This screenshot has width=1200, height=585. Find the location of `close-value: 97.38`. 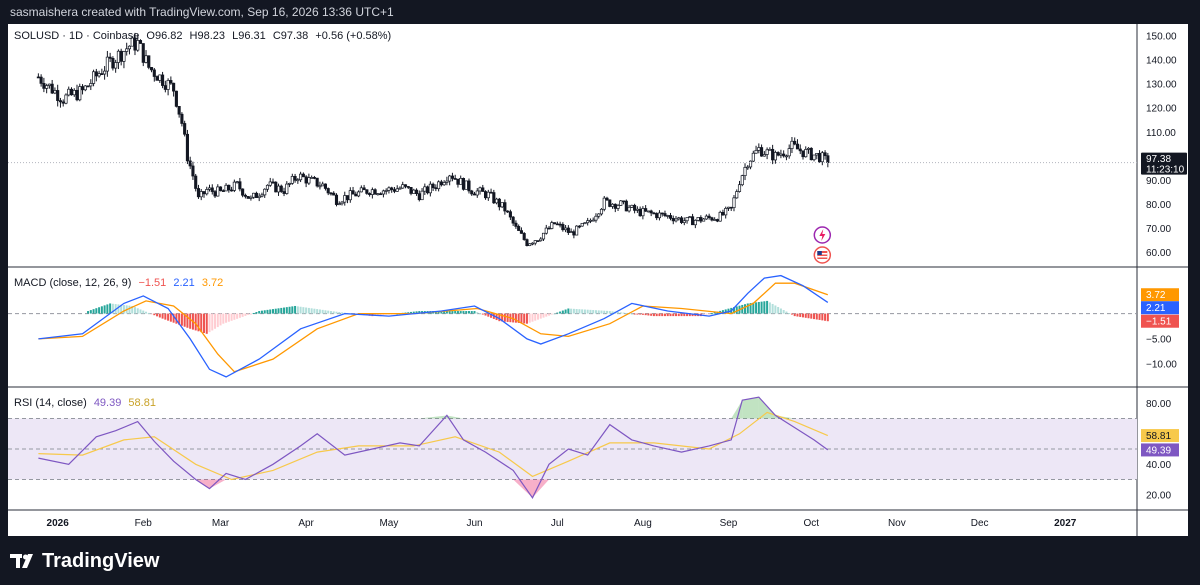

close-value: 97.38 is located at coordinates (294, 36).